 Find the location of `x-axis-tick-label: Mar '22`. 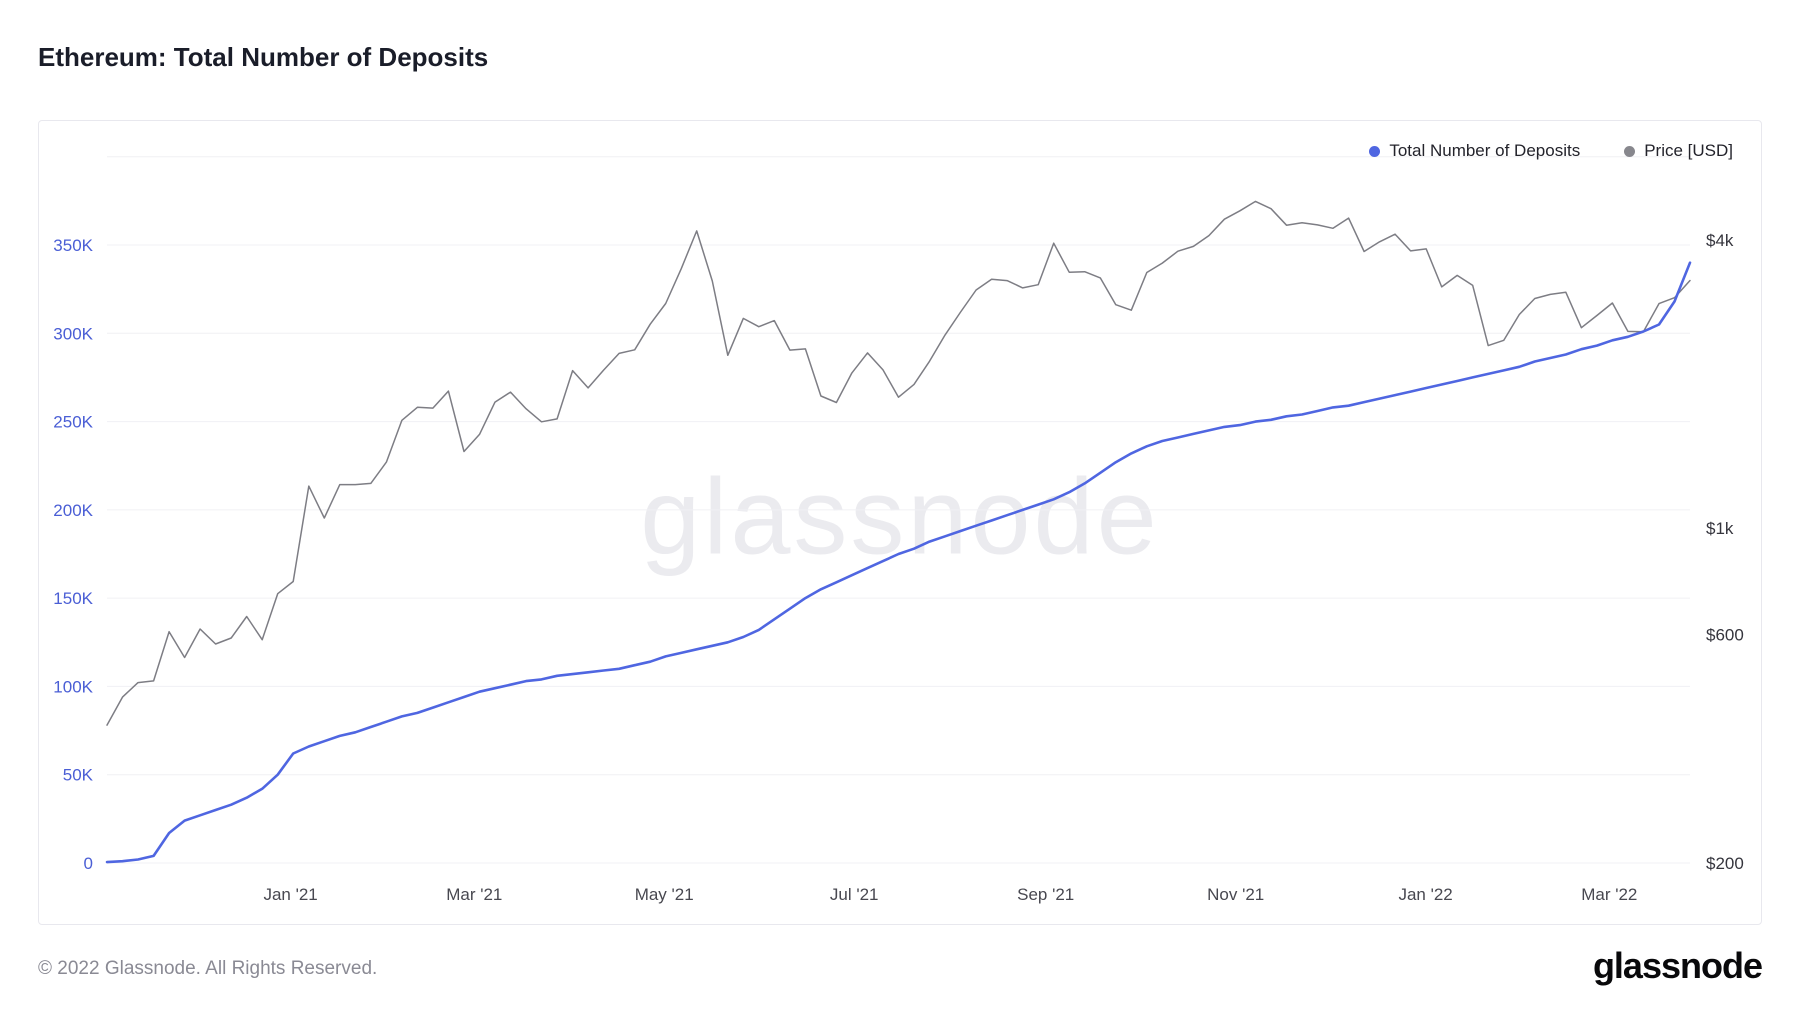

x-axis-tick-label: Mar '22 is located at coordinates (1609, 894).